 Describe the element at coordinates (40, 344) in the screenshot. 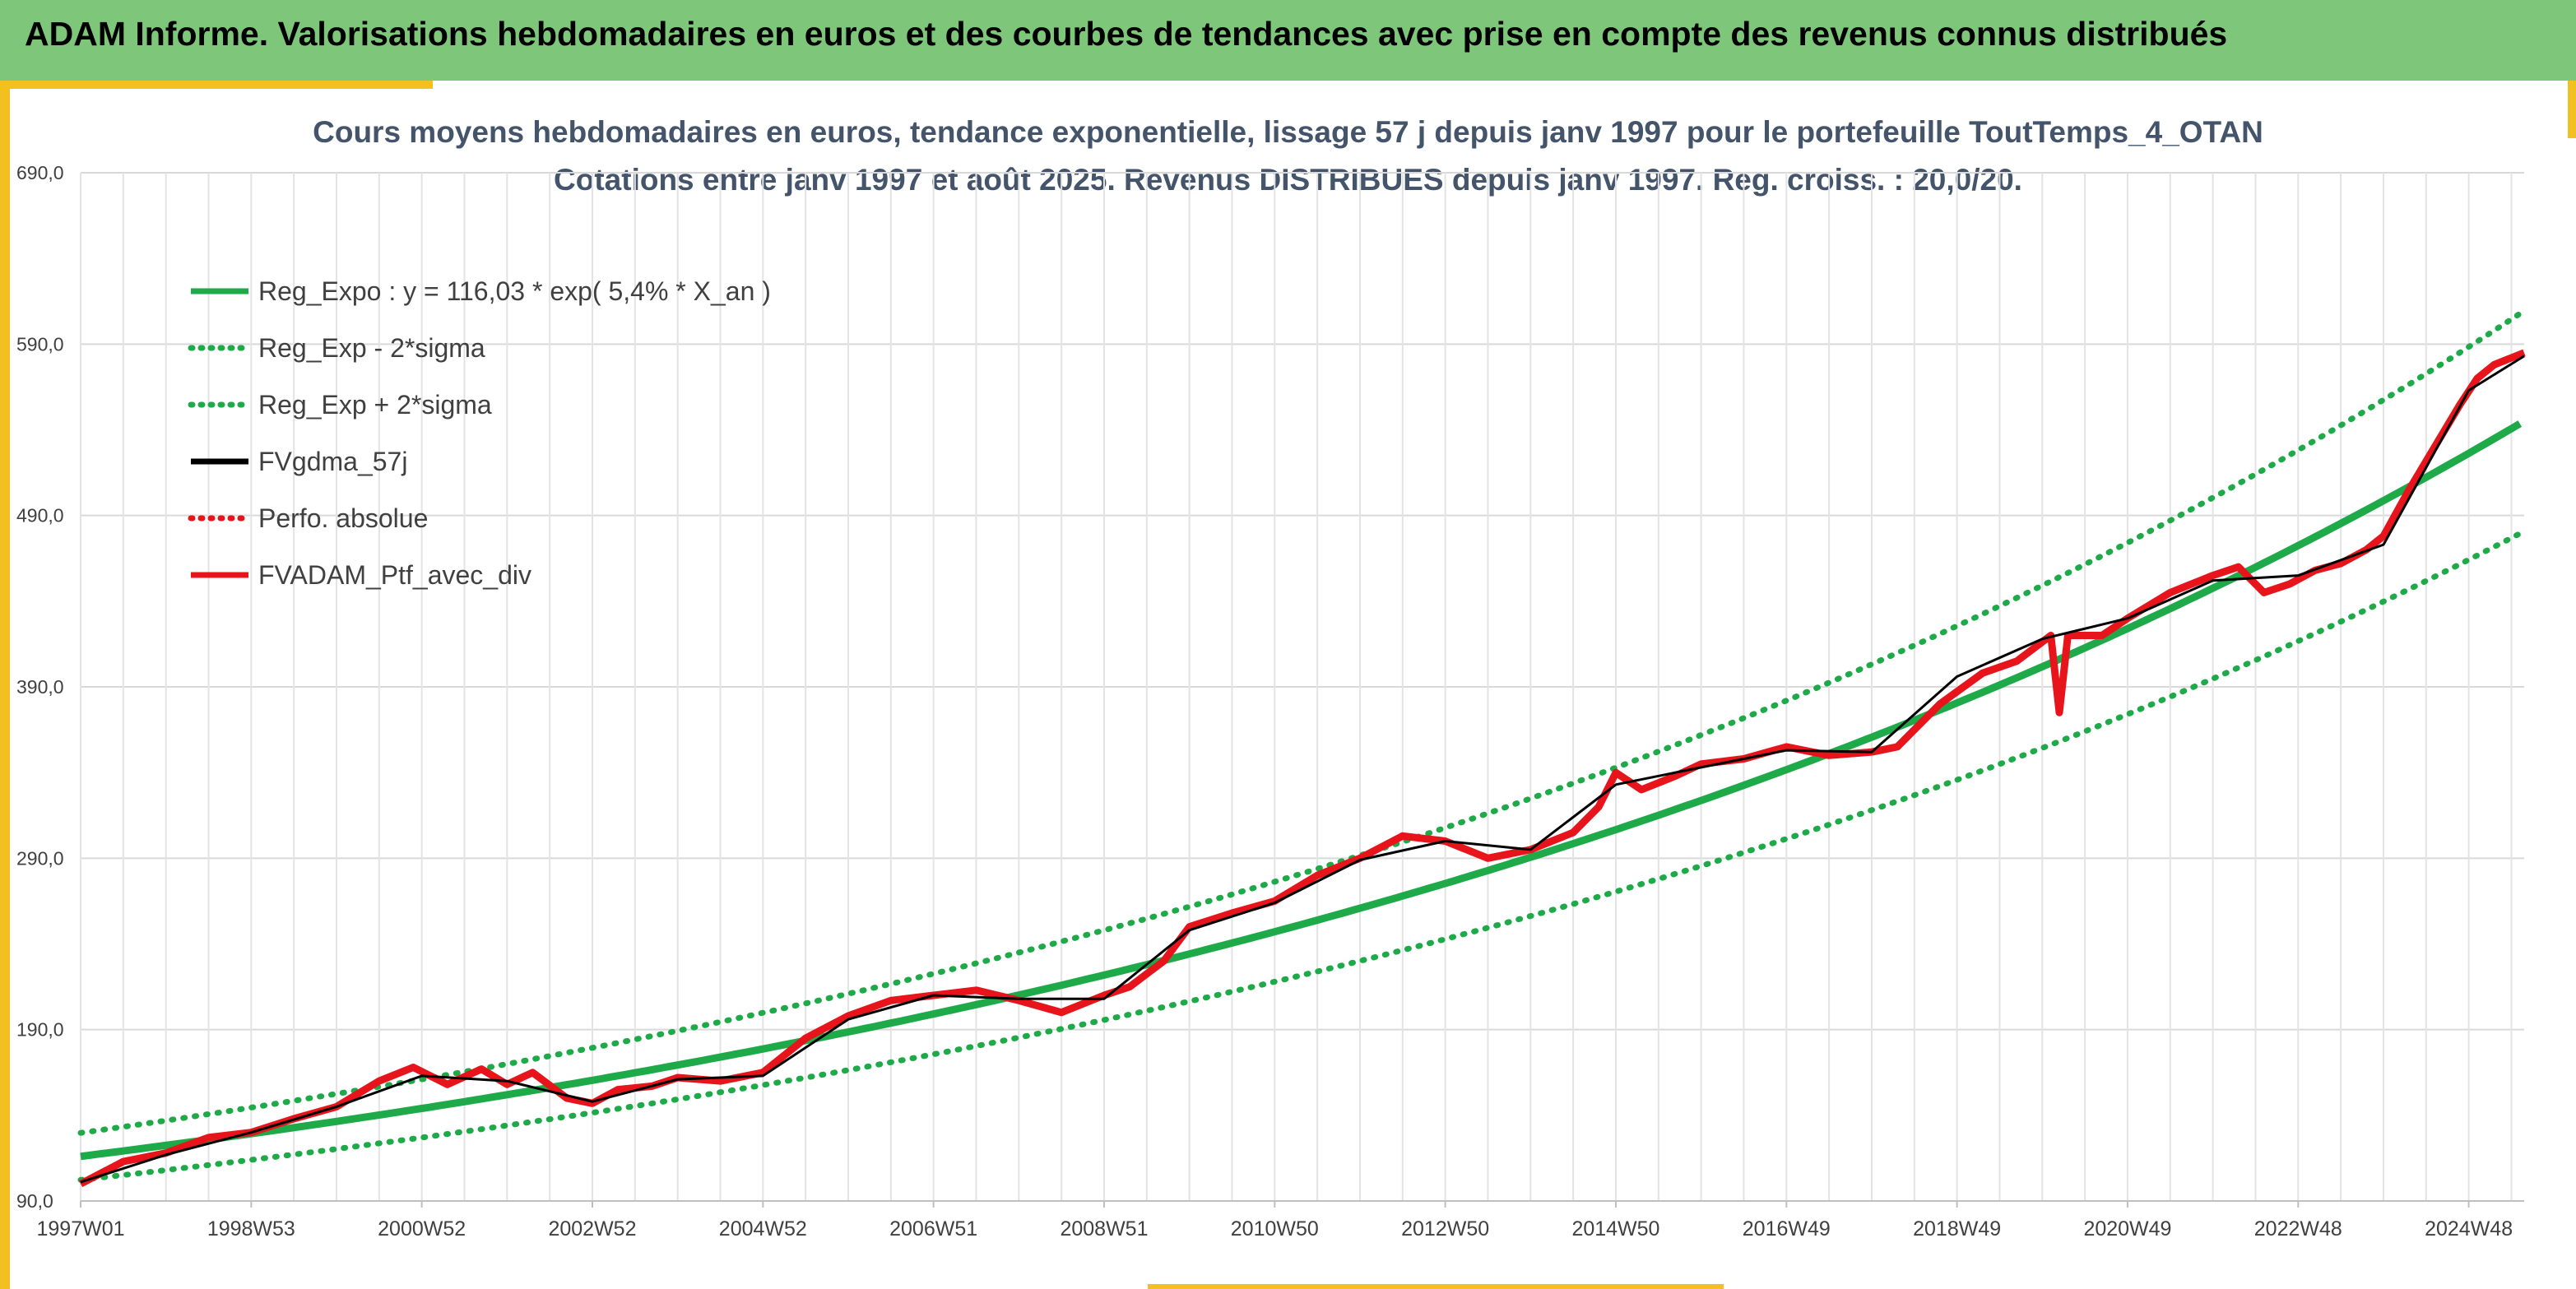

I see `y-tick-label: 590,0` at that location.